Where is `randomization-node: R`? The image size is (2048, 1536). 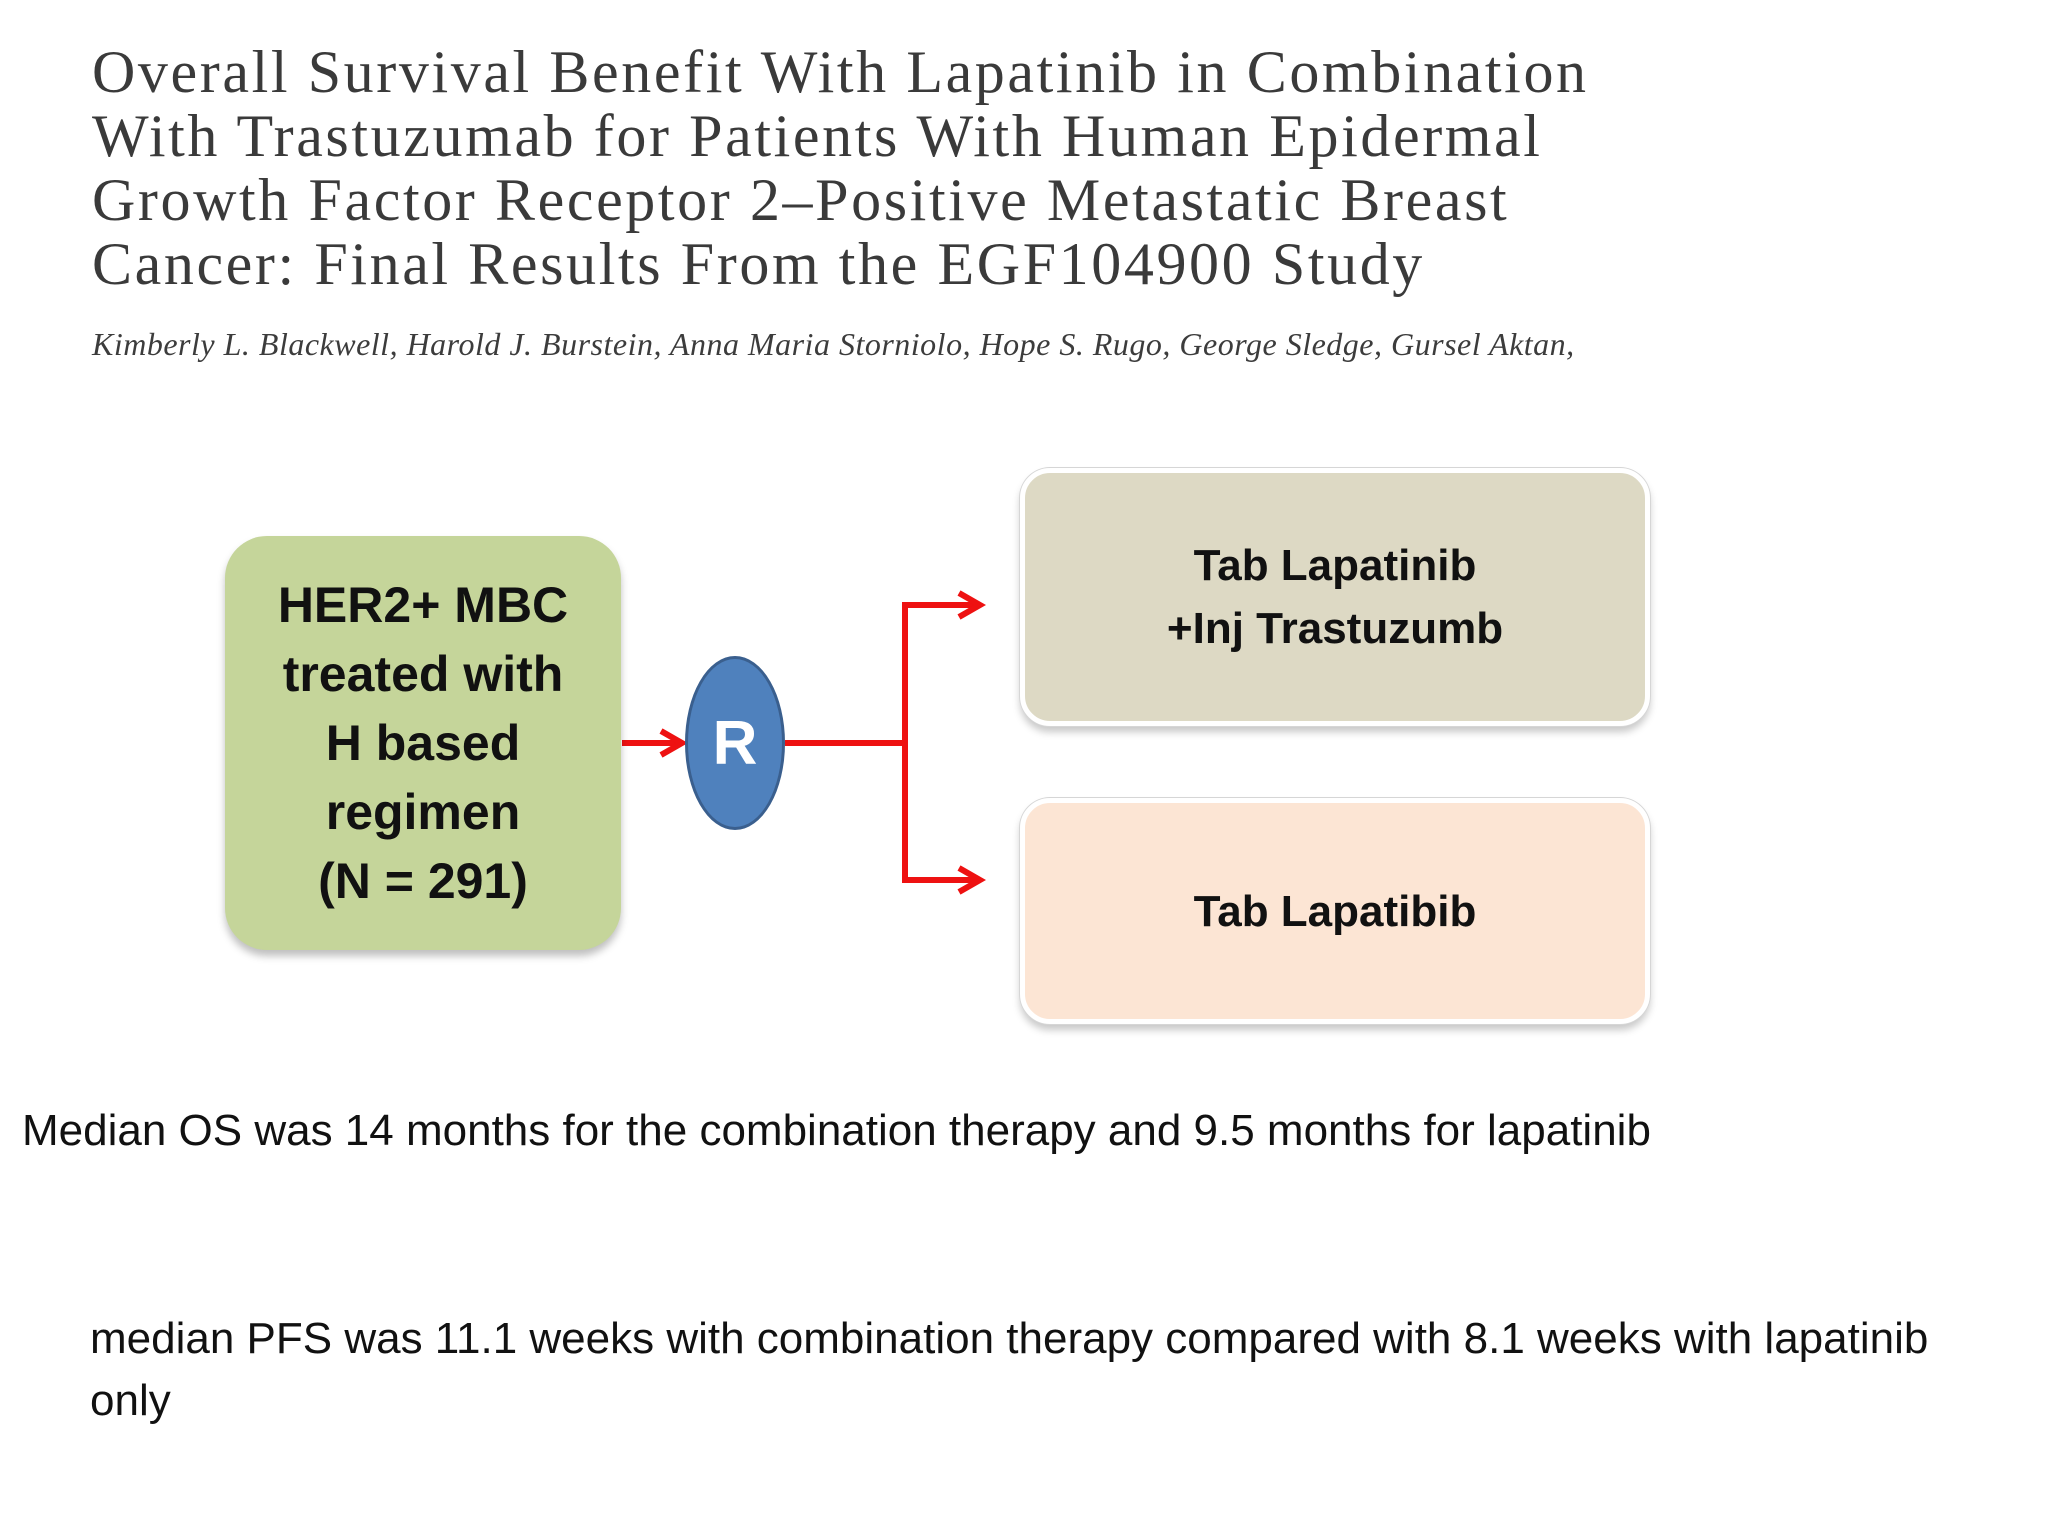 randomization-node: R is located at coordinates (735, 743).